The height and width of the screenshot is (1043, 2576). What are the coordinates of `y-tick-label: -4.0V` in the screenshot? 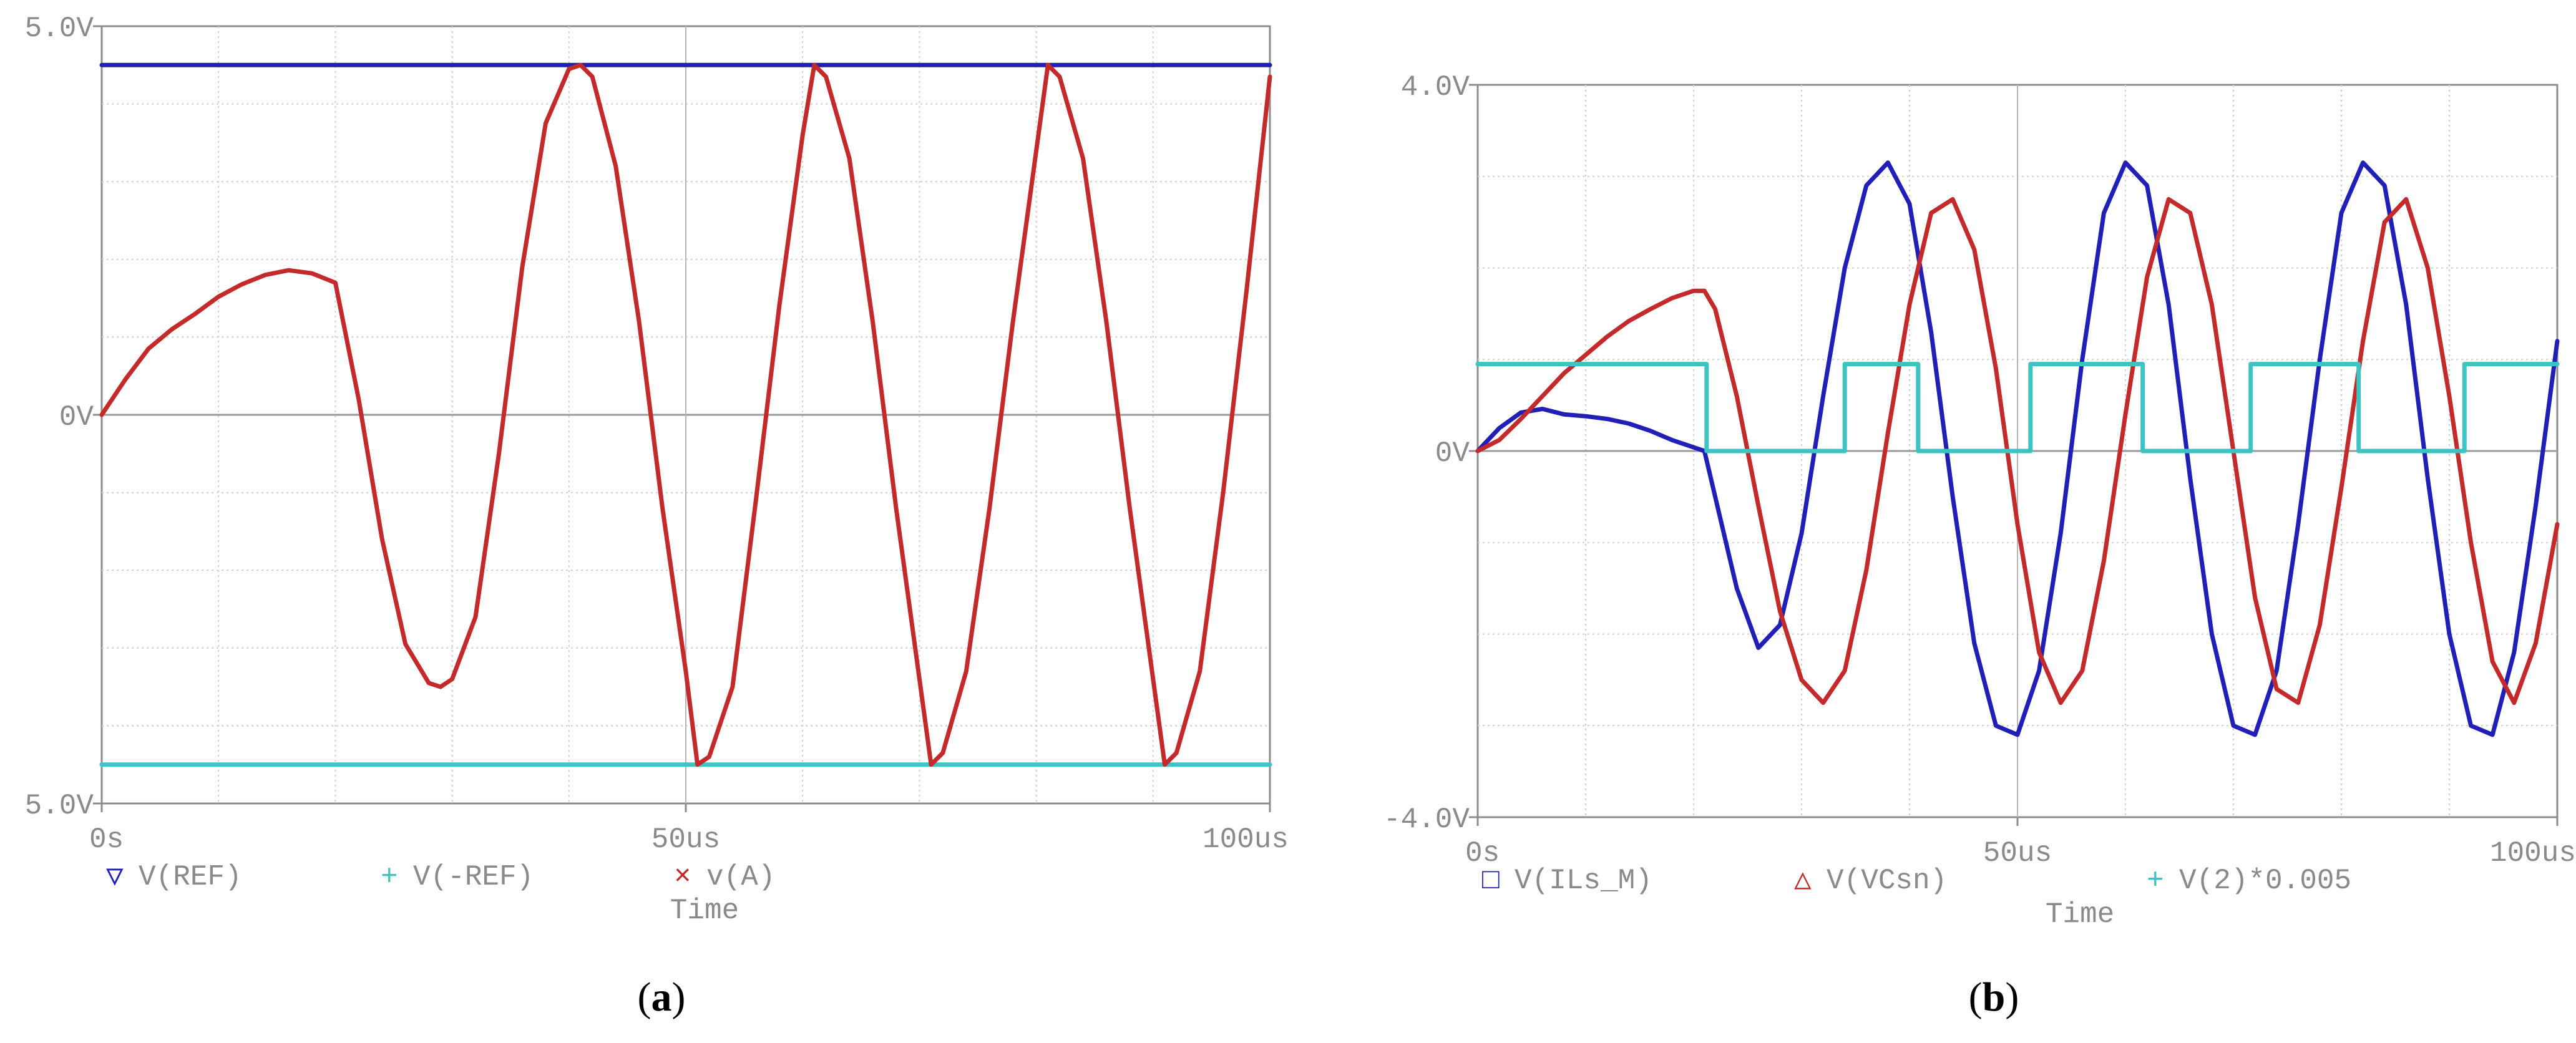 It's located at (1426, 819).